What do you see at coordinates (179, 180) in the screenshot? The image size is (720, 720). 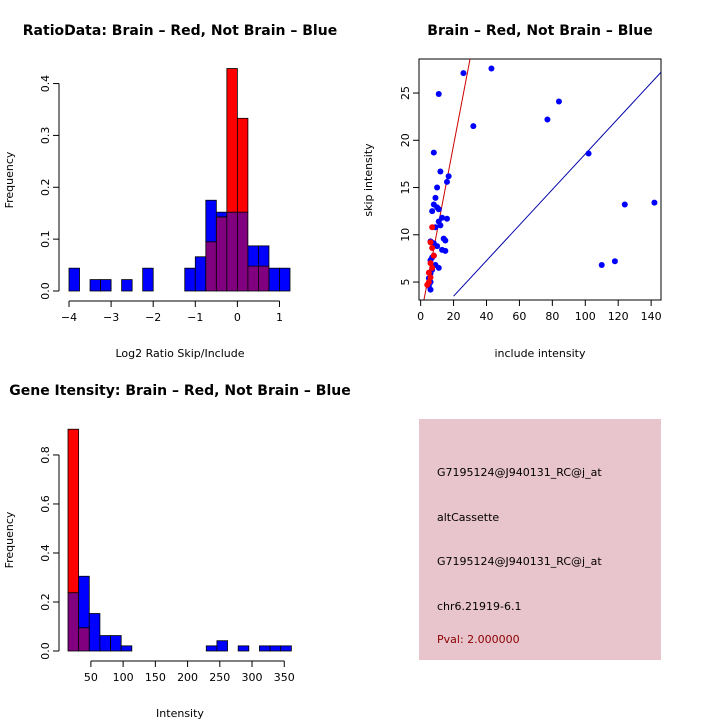 I see `ratio-histogram-bars` at bounding box center [179, 180].